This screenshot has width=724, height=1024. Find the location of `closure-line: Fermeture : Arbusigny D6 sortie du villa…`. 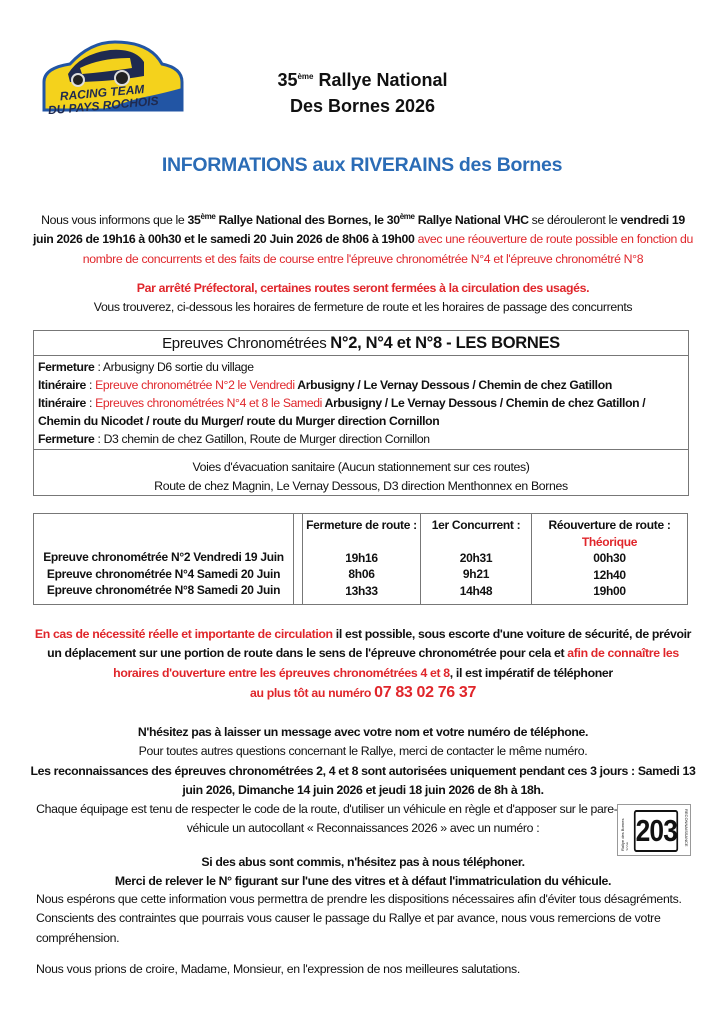

closure-line: Fermeture : Arbusigny D6 sortie du villa… is located at coordinates (361, 367).